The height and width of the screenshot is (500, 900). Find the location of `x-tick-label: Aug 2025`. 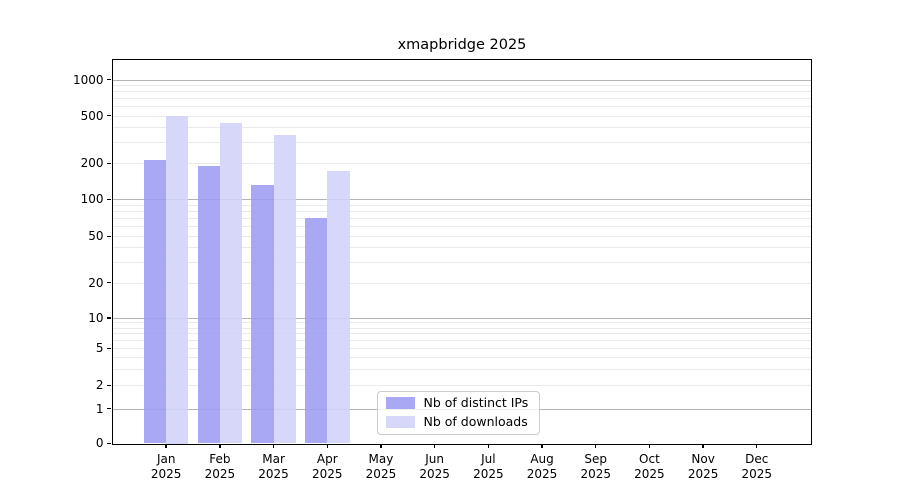

x-tick-label: Aug 2025 is located at coordinates (542, 467).